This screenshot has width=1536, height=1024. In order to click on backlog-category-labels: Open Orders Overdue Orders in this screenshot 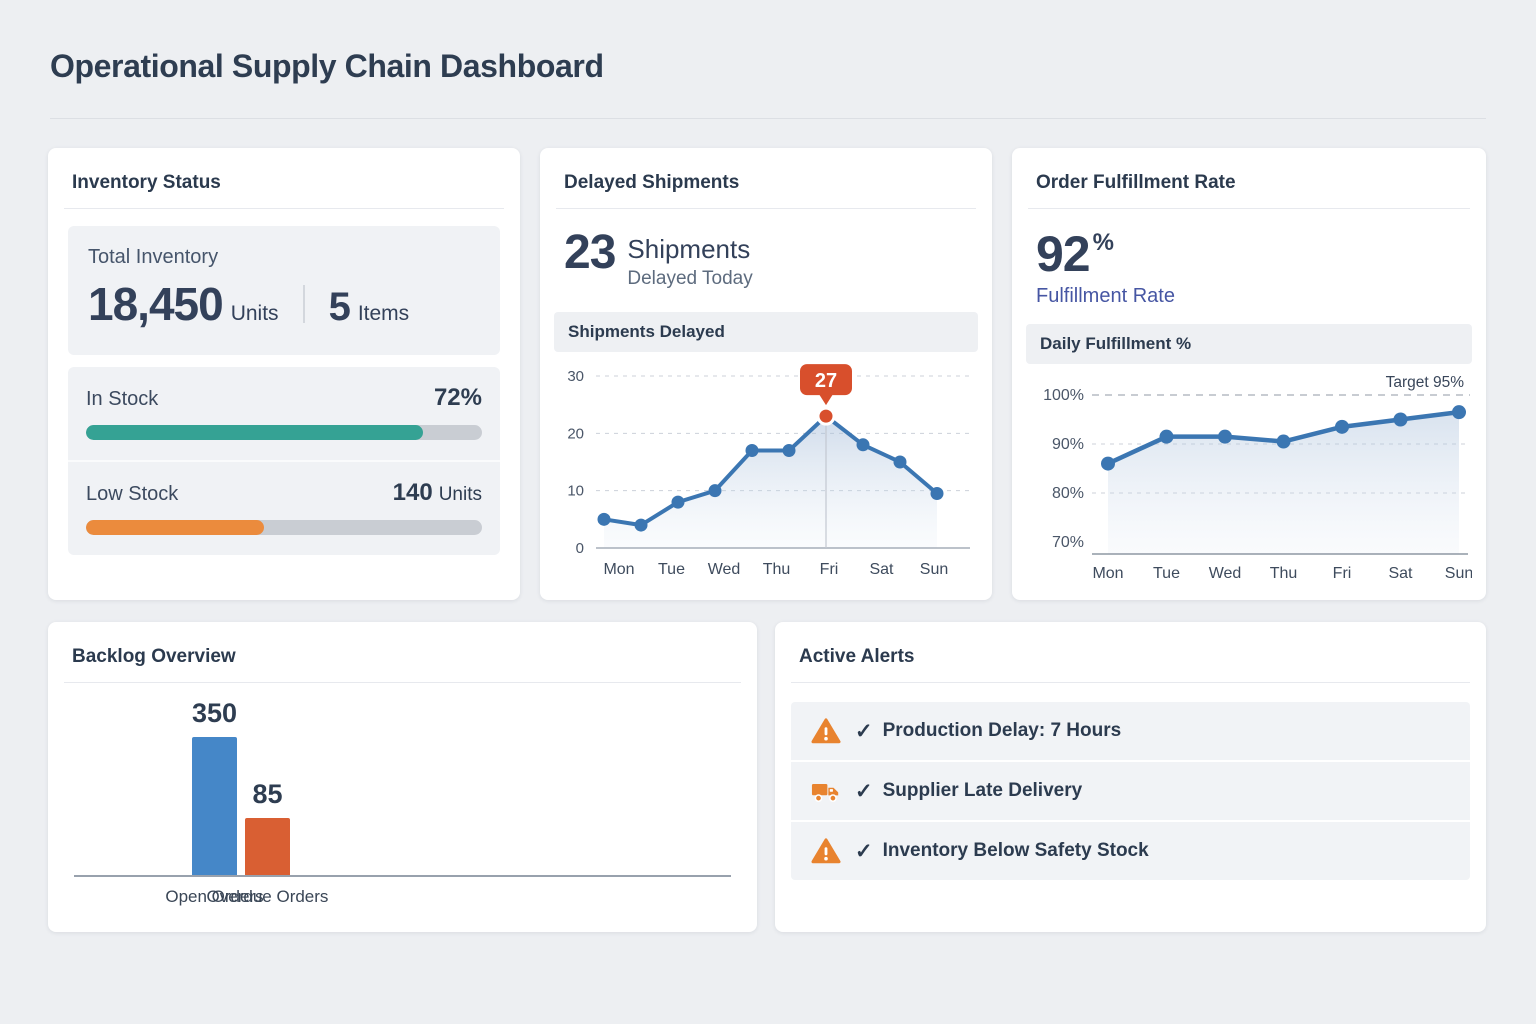, I will do `click(402, 899)`.